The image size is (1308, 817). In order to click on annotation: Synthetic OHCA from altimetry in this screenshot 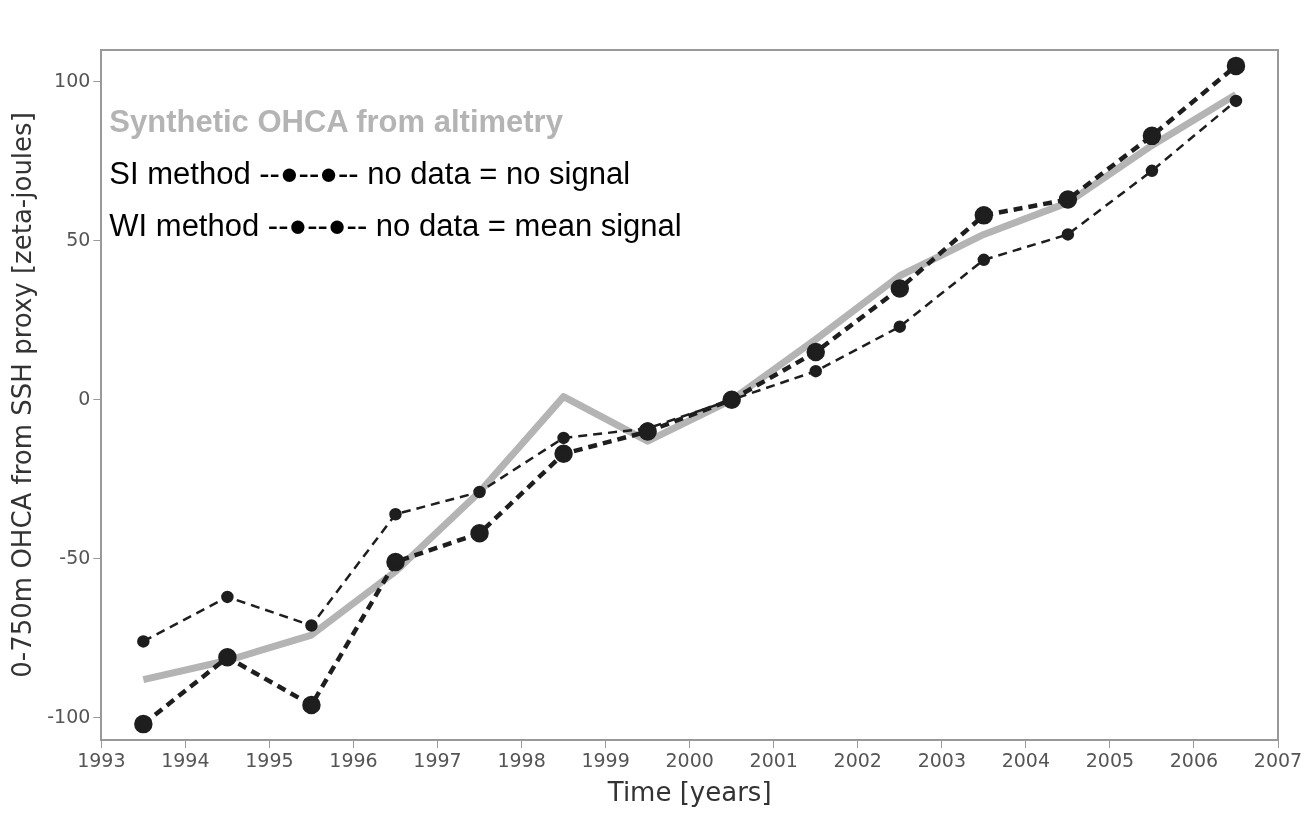, I will do `click(336, 121)`.